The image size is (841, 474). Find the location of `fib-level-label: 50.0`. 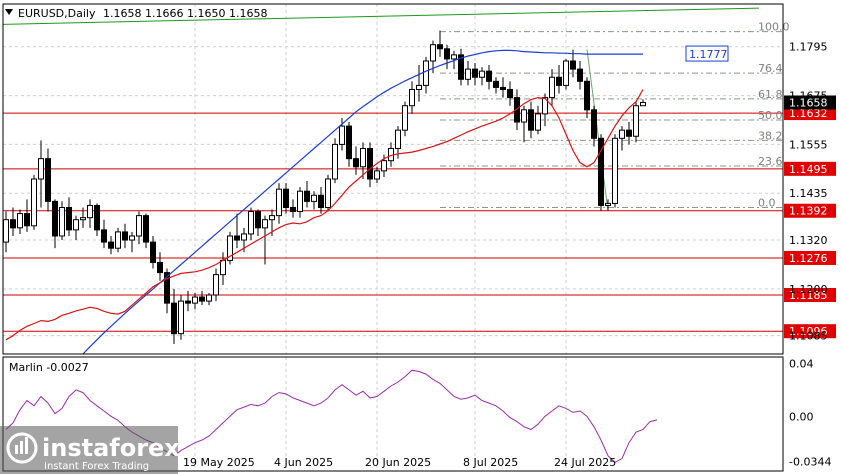

fib-level-label: 50.0 is located at coordinates (770, 115).